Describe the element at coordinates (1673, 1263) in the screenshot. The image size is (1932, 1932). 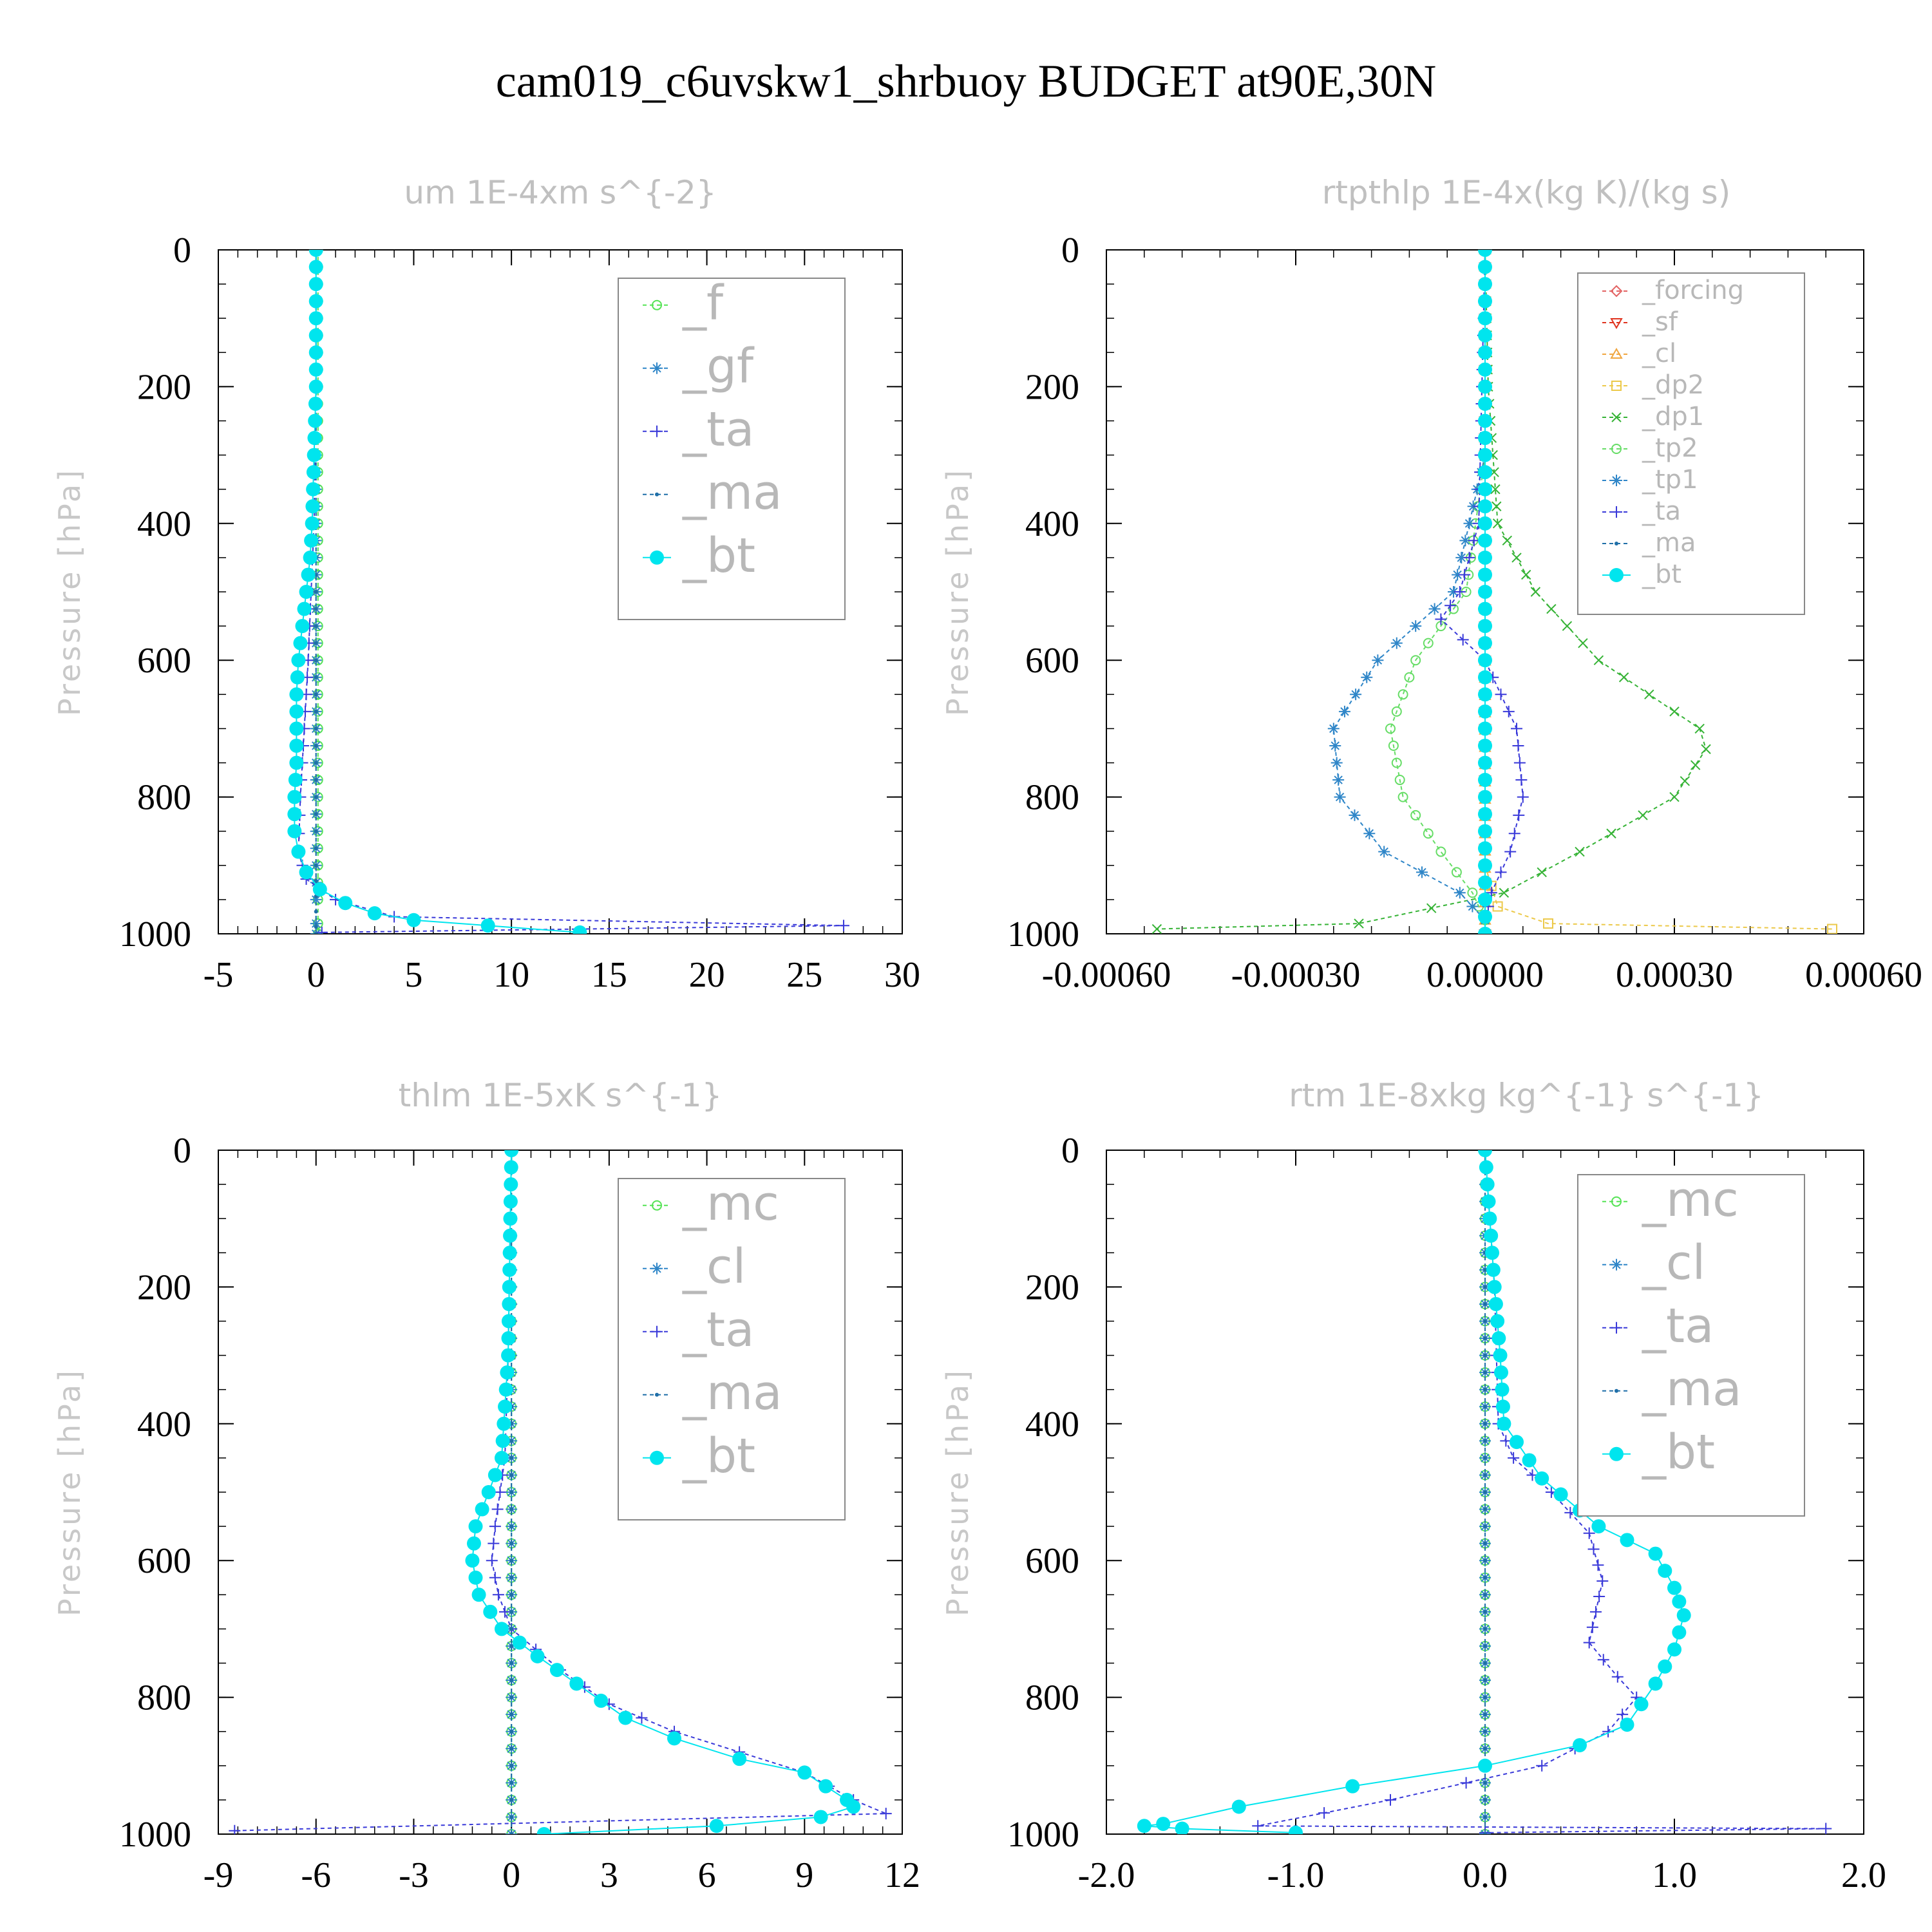
I see `legend-entry: _cl` at that location.